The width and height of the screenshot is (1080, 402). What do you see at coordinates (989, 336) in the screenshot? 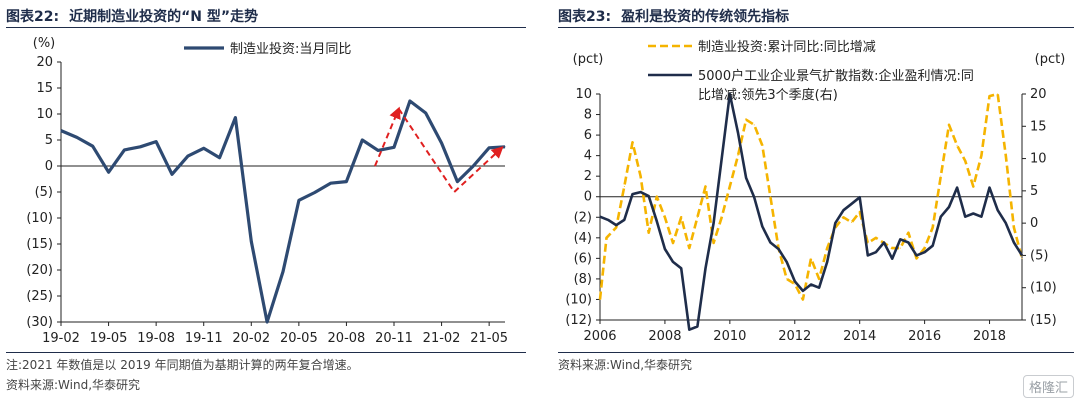
I see `right-x-tick-label: 2018` at bounding box center [989, 336].